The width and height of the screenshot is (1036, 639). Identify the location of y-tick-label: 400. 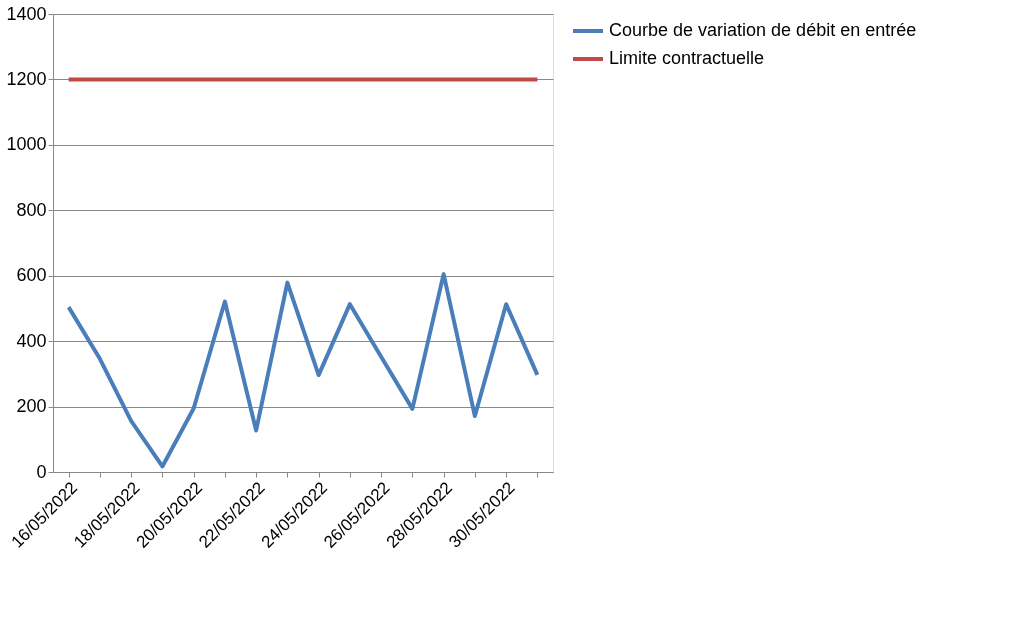
(31, 340).